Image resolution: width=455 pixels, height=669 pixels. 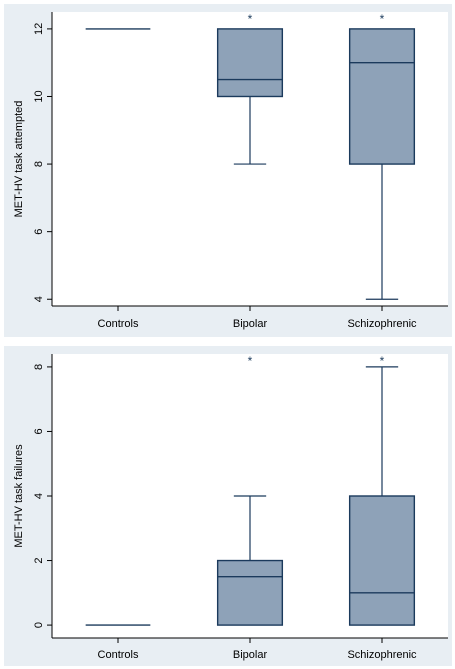 I want to click on y-axis-title: MET-HV task failures, so click(x=19, y=496).